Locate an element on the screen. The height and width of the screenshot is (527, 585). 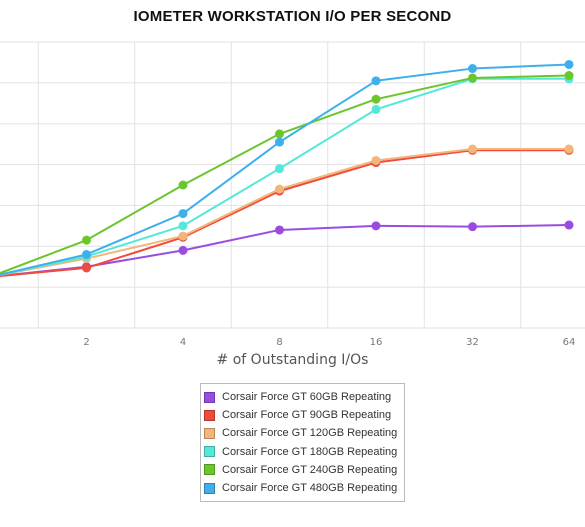
legend-item: Corsair Force GT 480GB Repeating is located at coordinates (302, 488).